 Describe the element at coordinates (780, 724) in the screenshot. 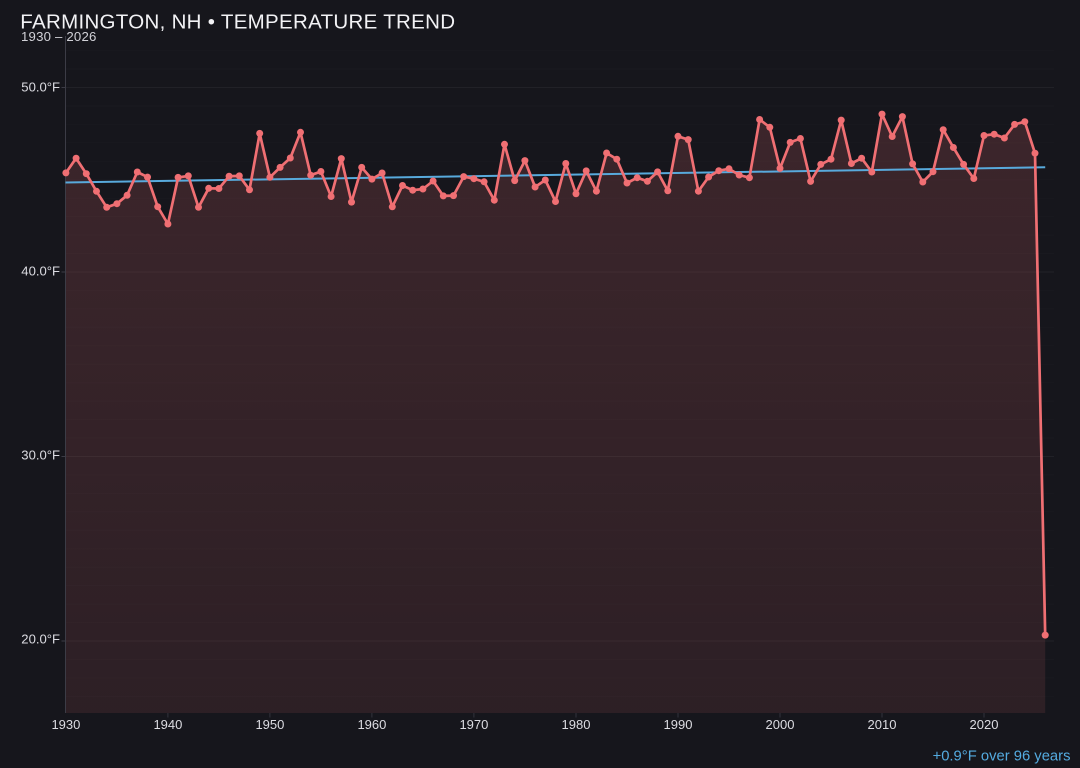

I see `svg-text: 2000` at that location.